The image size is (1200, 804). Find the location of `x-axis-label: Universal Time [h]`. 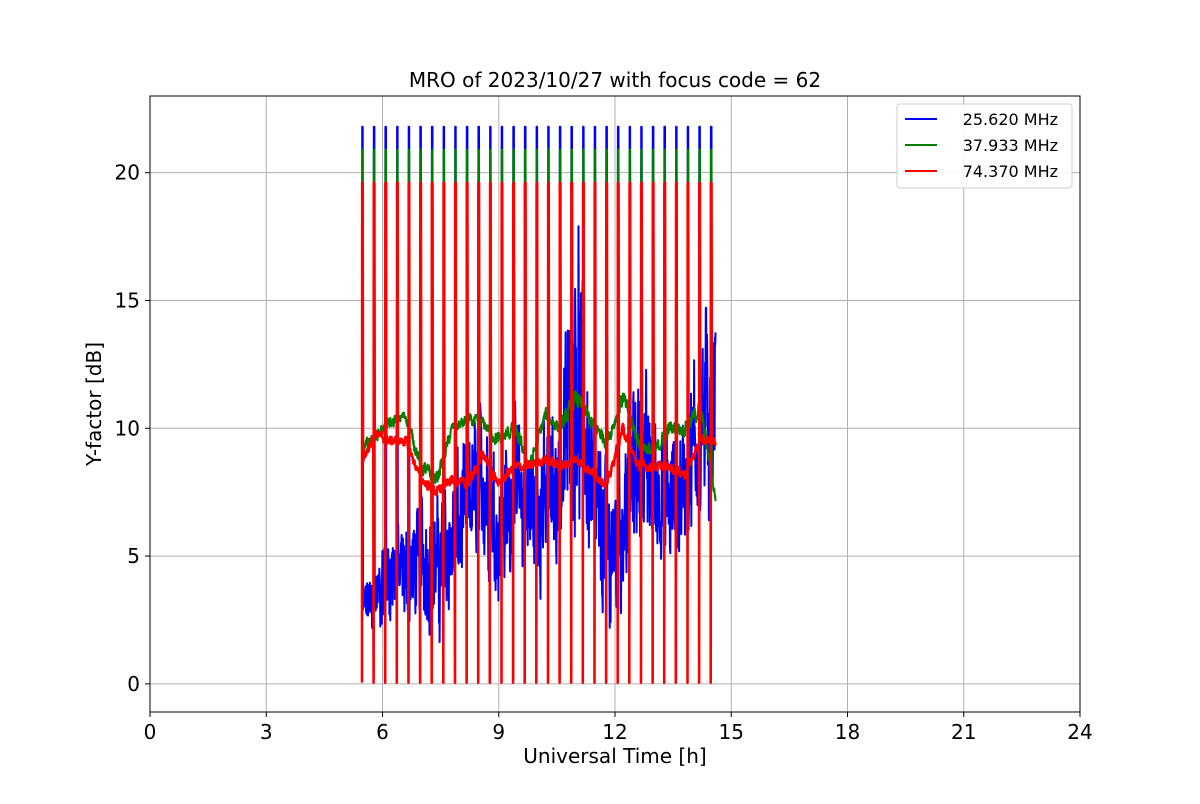

x-axis-label: Universal Time [h] is located at coordinates (614, 756).